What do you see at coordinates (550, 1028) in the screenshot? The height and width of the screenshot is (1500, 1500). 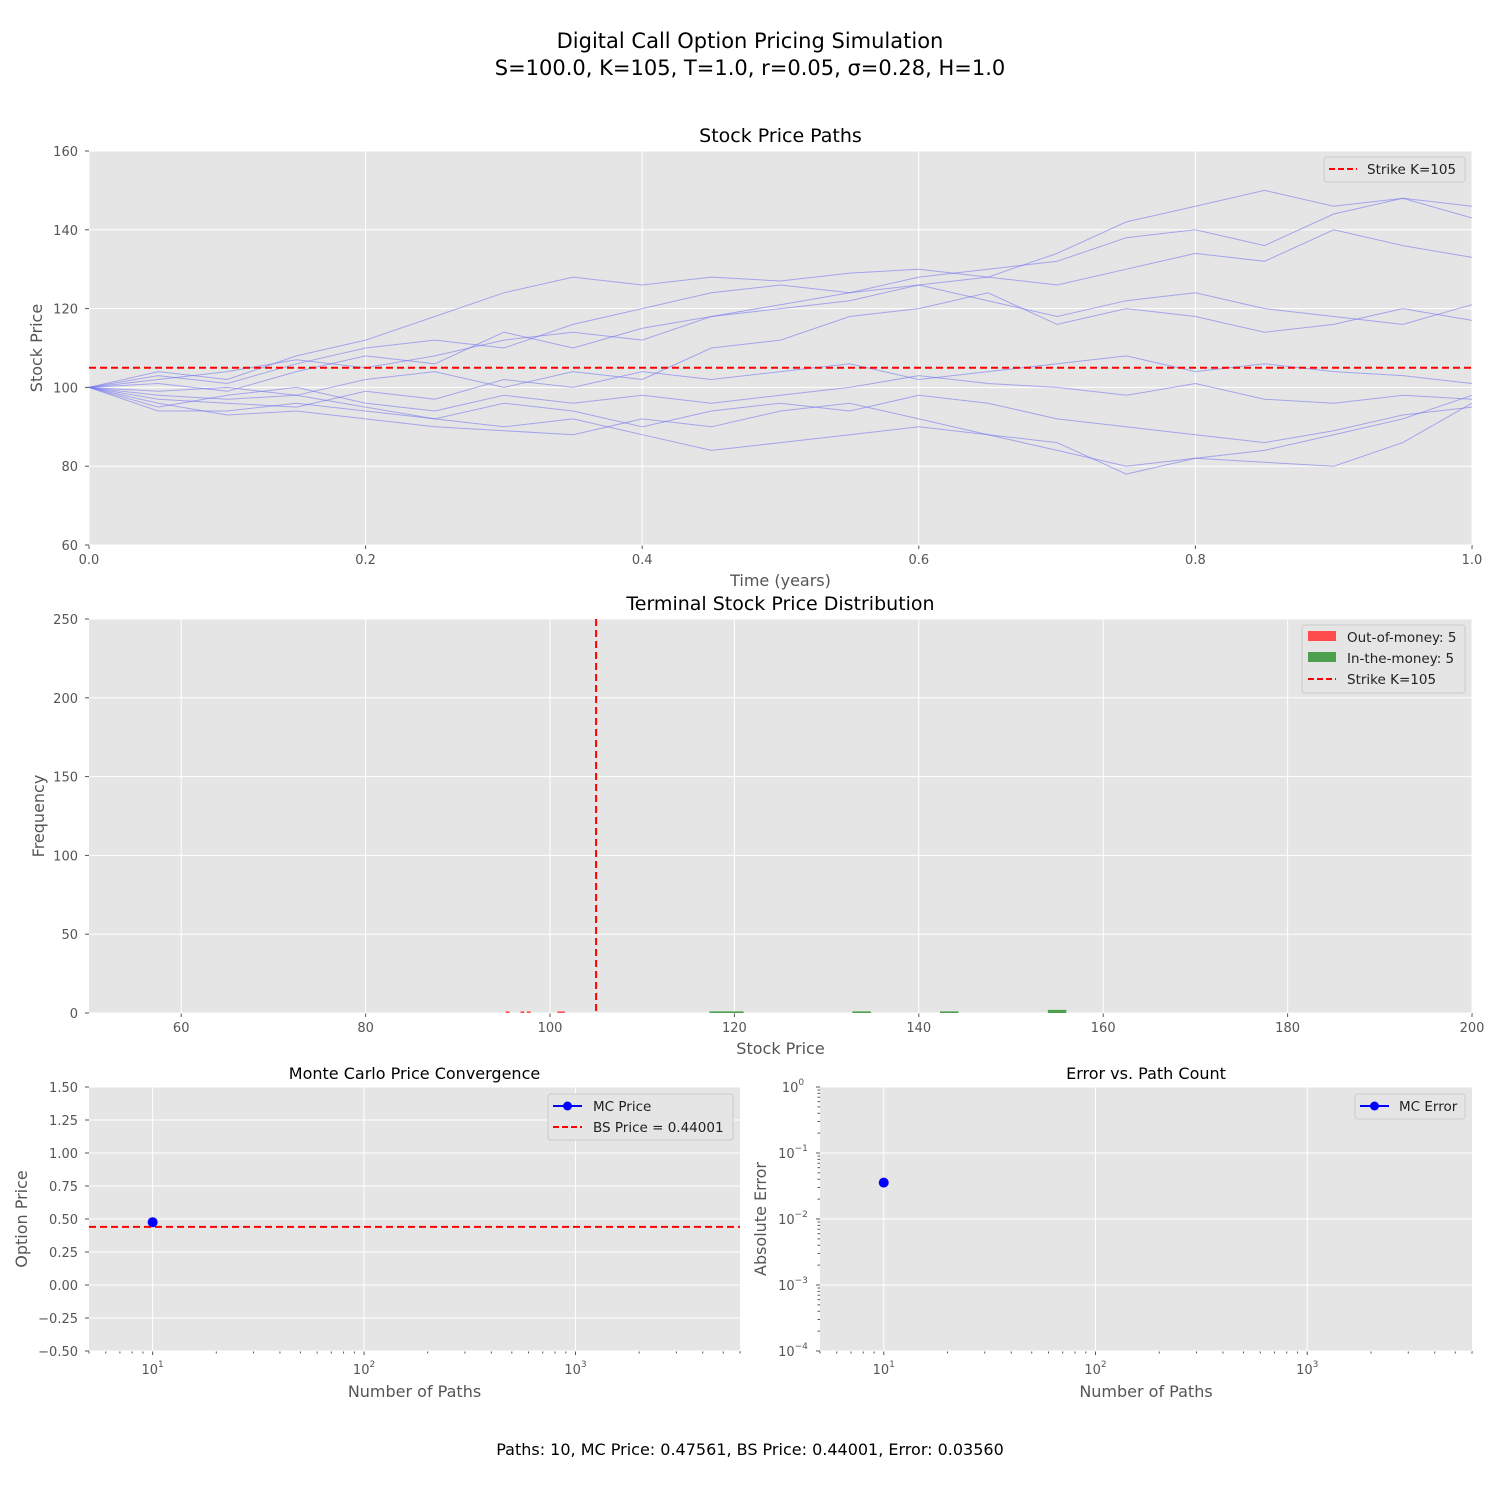 I see `hist-xtick-label: 100` at bounding box center [550, 1028].